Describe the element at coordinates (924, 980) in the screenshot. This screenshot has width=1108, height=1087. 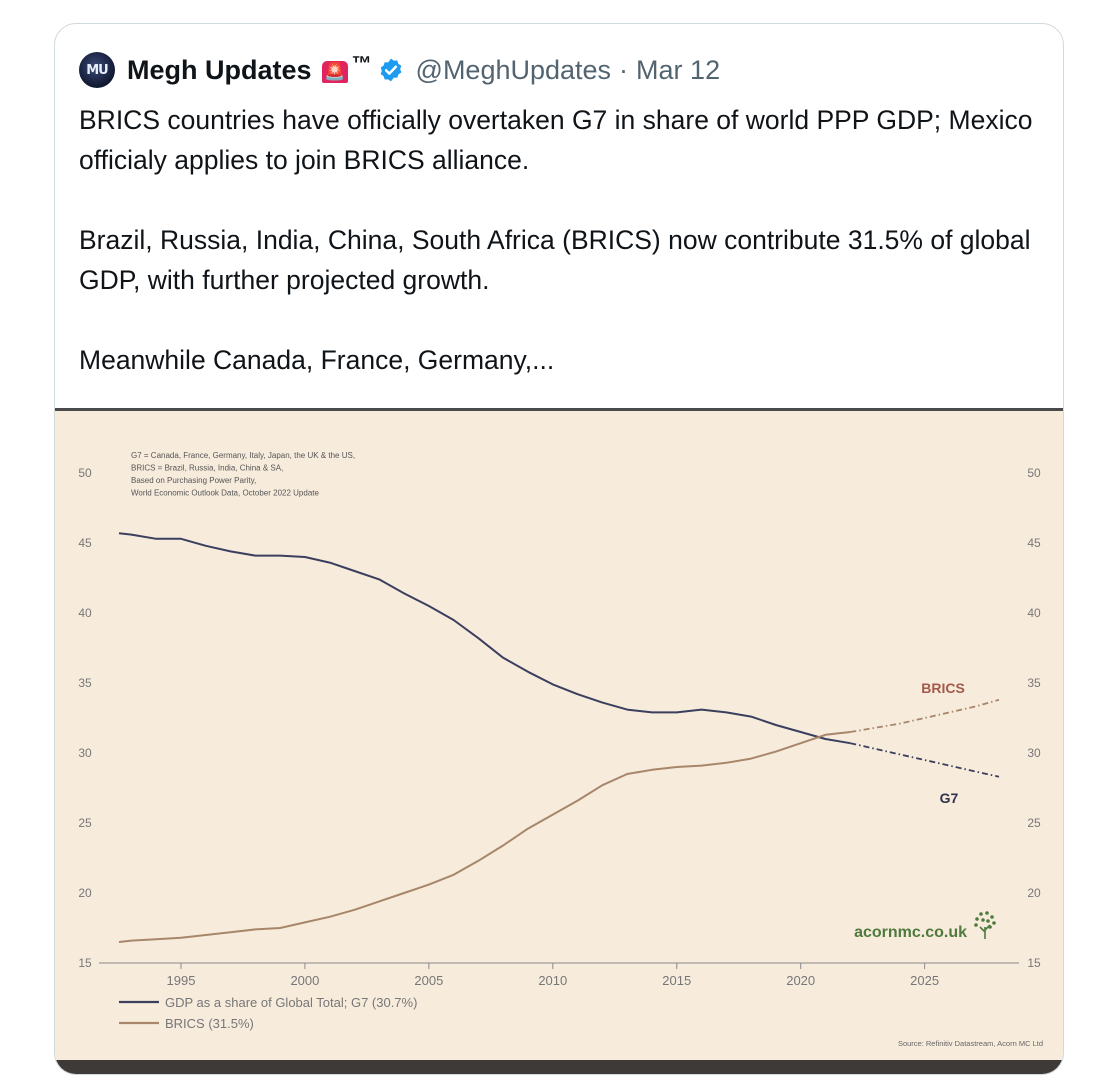
I see `x-tick-label: 2025` at that location.